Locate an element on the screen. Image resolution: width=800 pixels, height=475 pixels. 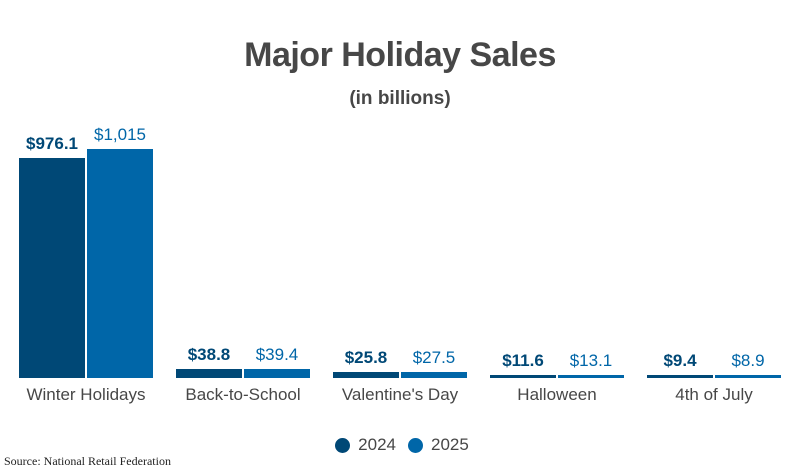
category-label: Back-to-School is located at coordinates (243, 394).